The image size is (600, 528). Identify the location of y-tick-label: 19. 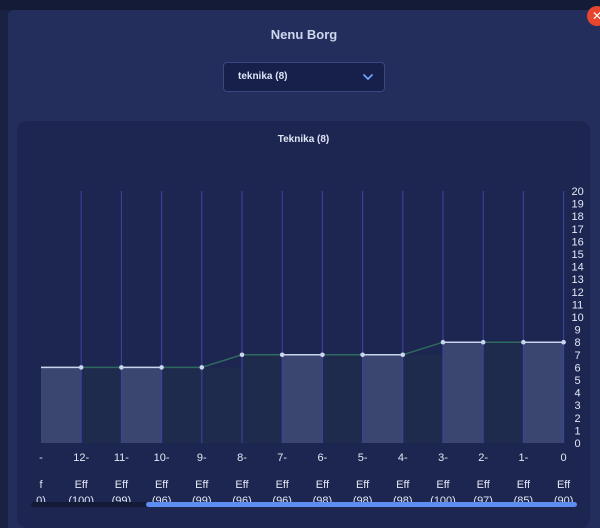
(577, 205).